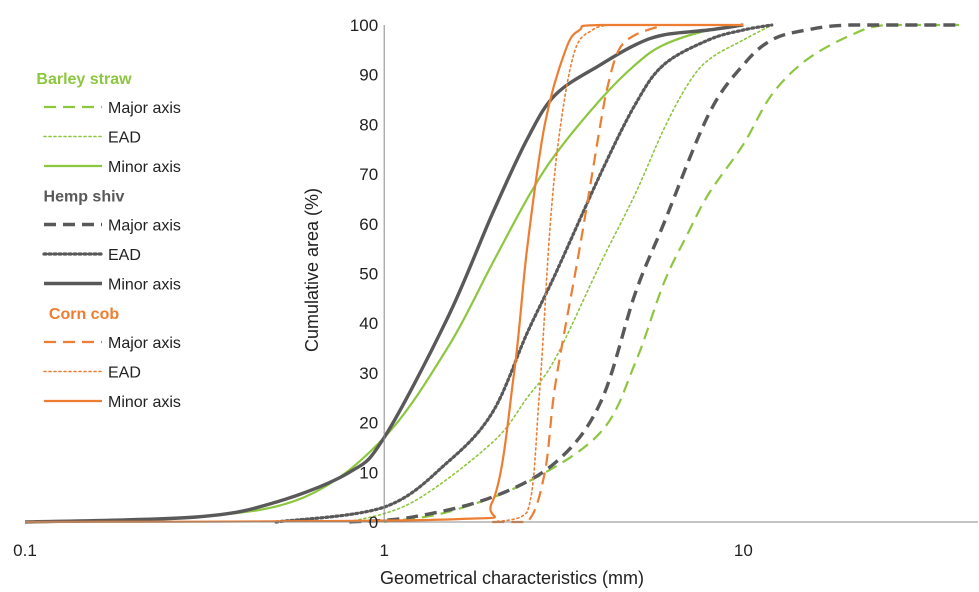 The height and width of the screenshot is (592, 979). What do you see at coordinates (144, 167) in the screenshot?
I see `legend-label-barley-straw-minor-axis: Minor axis` at bounding box center [144, 167].